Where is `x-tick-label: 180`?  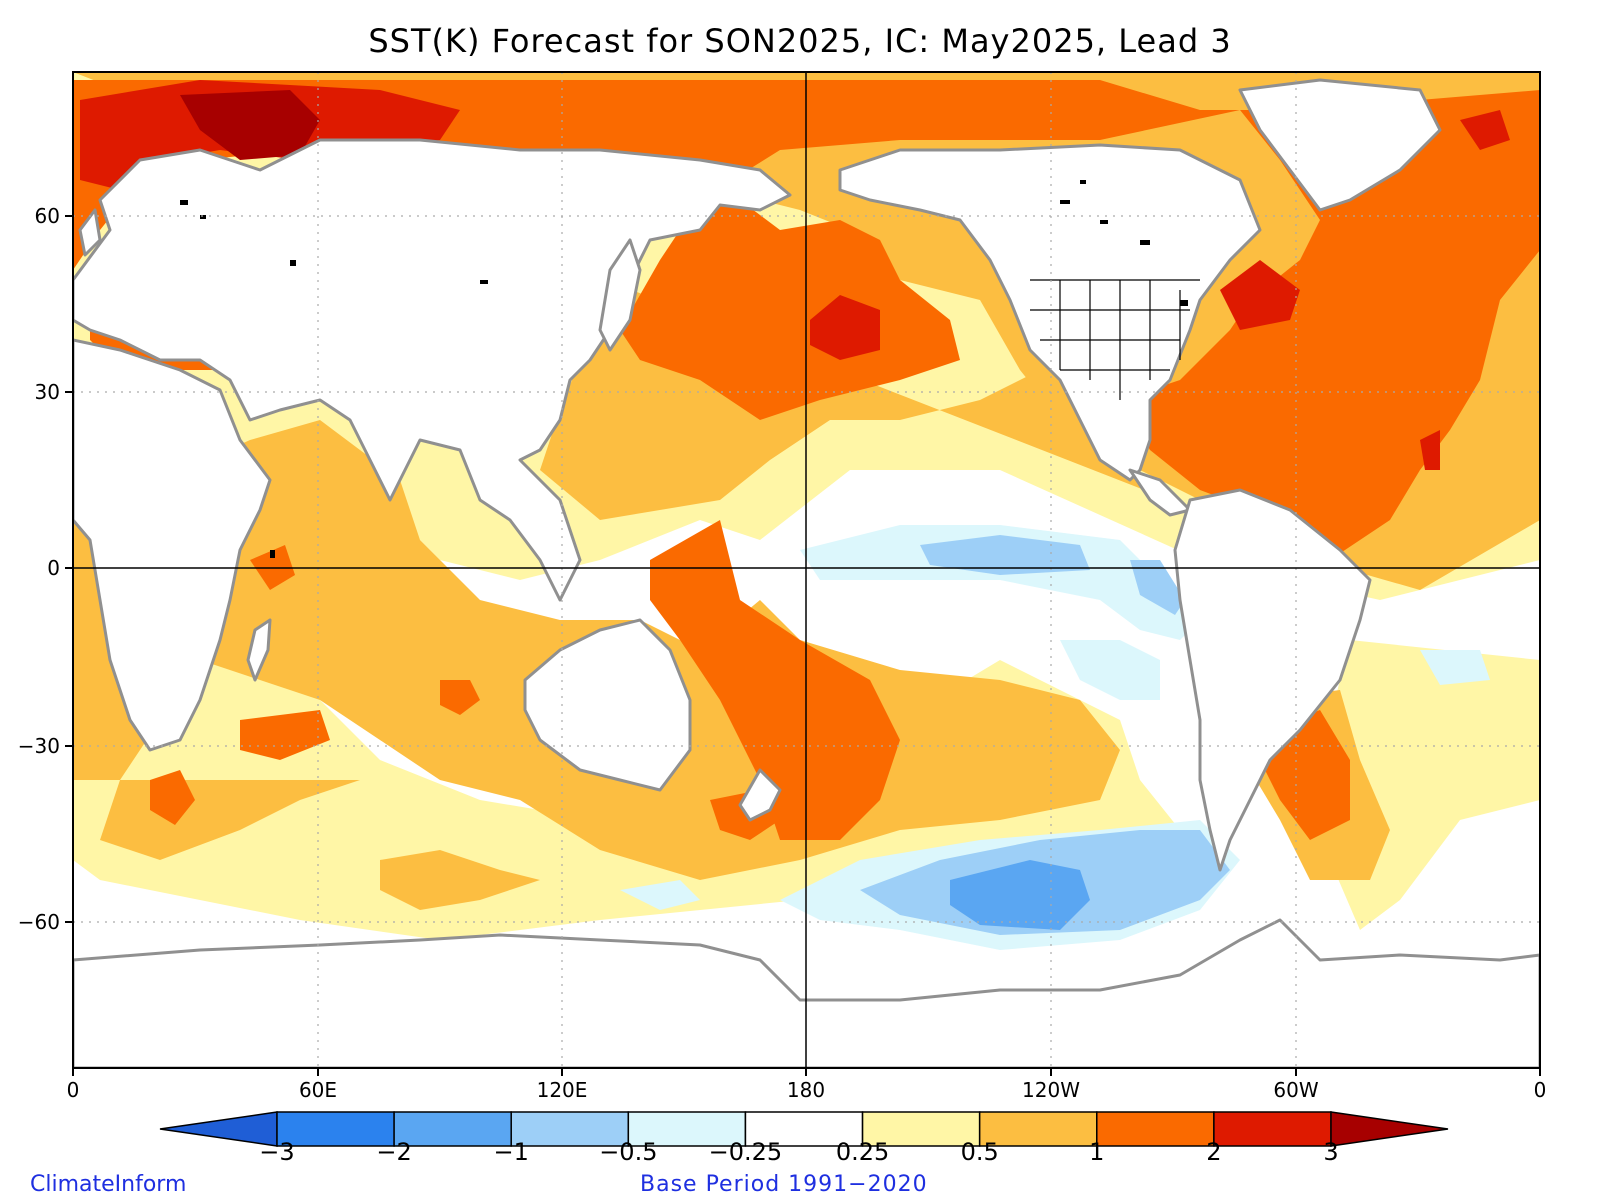
x-tick-label: 180 is located at coordinates (806, 1090).